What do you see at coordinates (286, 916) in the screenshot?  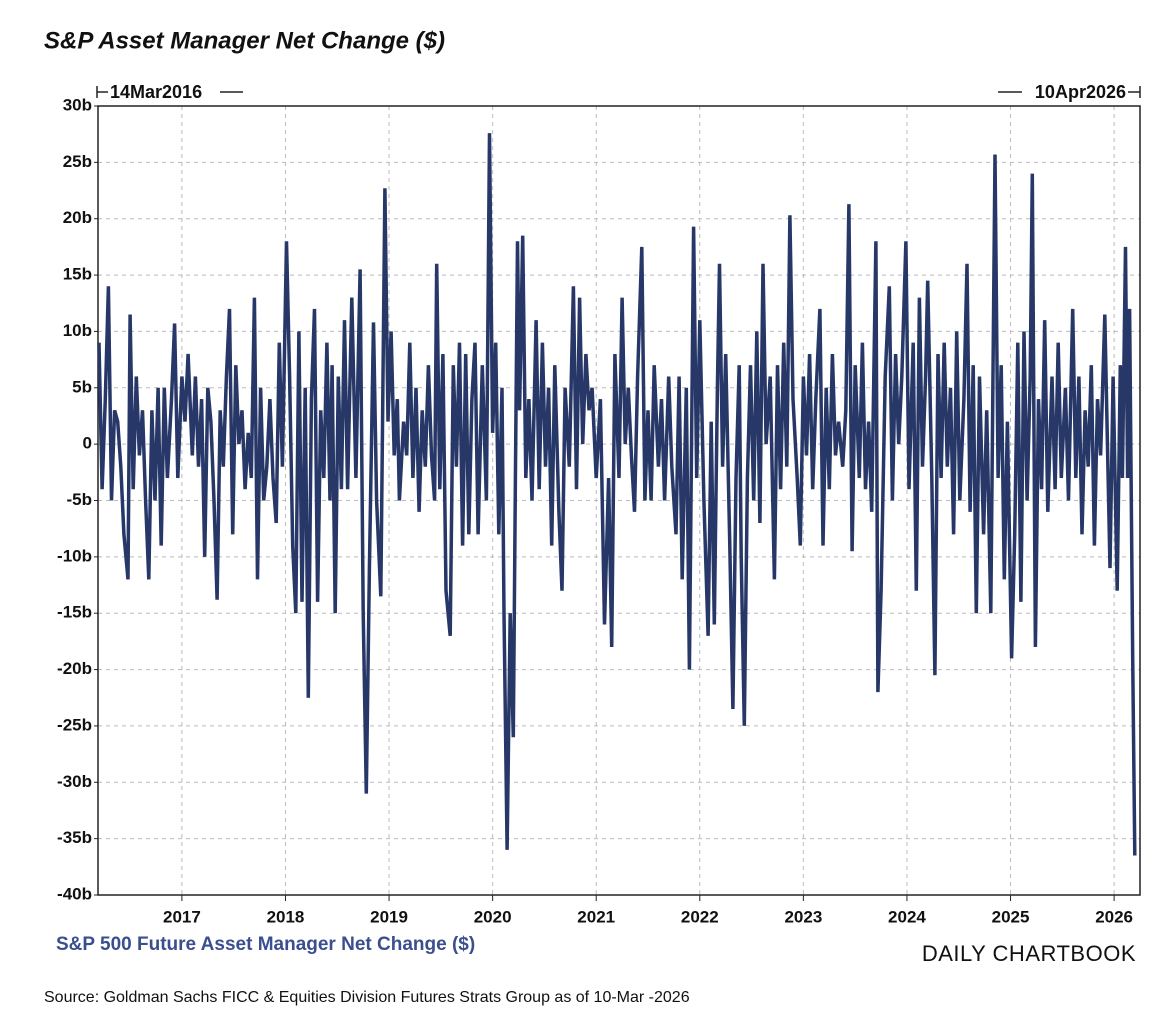 I see `x-tick-label: 2018` at bounding box center [286, 916].